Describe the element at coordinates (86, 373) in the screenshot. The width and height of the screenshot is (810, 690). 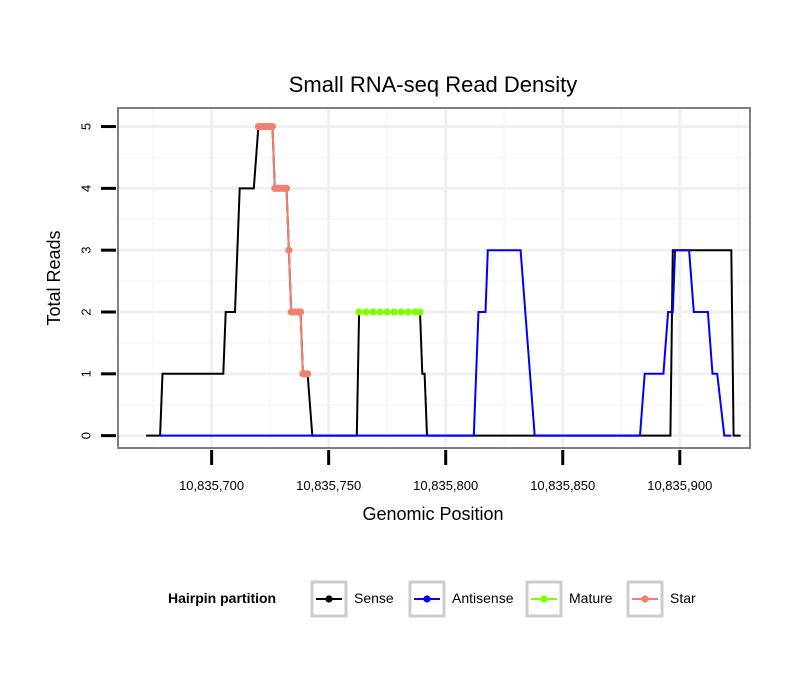
I see `y-tick-label: 1` at that location.